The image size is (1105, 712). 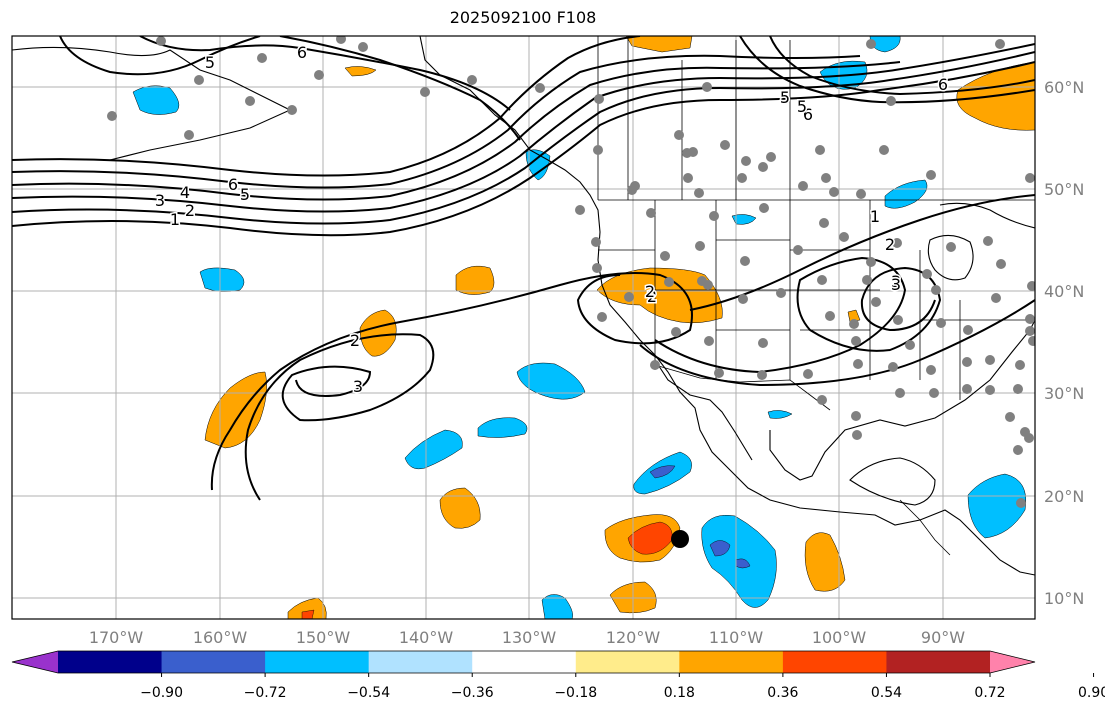 I want to click on latitude-label: 50°N, so click(x=1064, y=189).